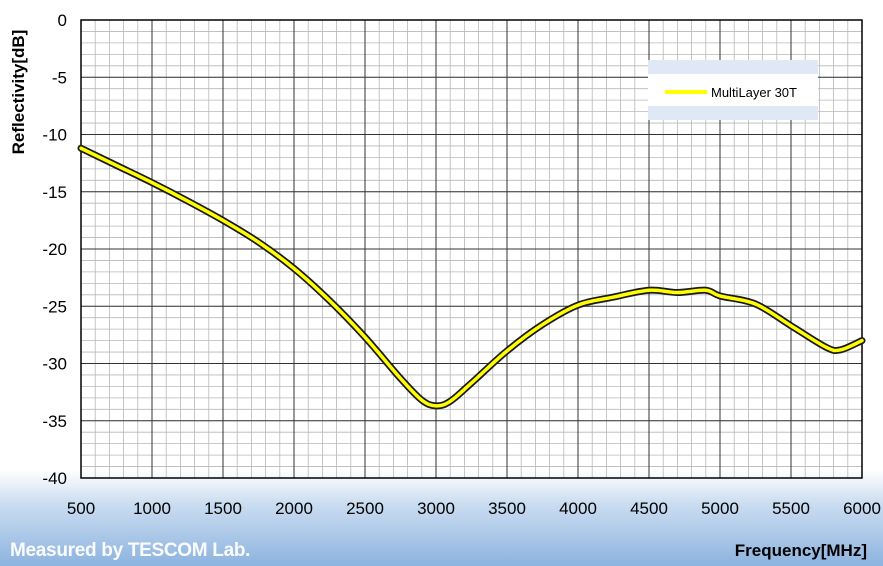 Image resolution: width=883 pixels, height=566 pixels. What do you see at coordinates (578, 508) in the screenshot?
I see `x-tick-label: 4000` at bounding box center [578, 508].